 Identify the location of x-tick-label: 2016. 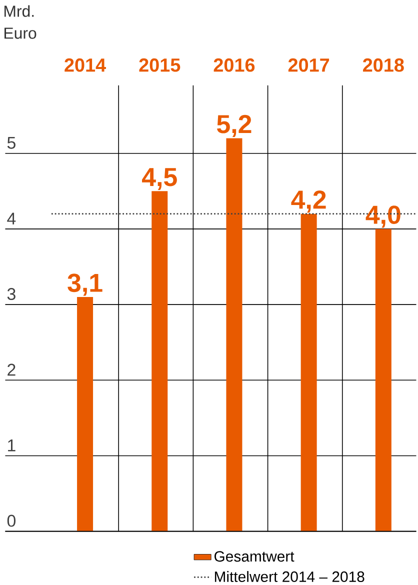
(234, 65).